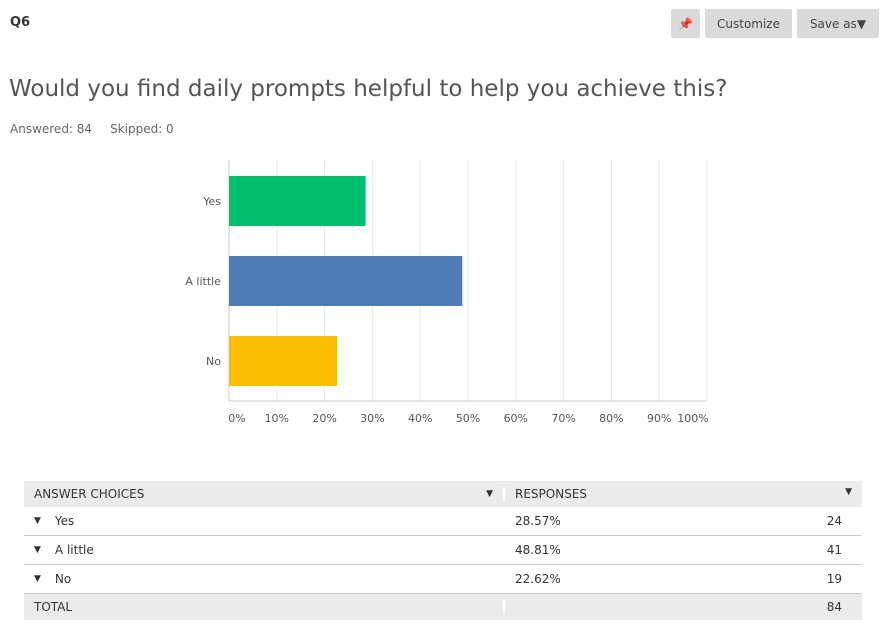  I want to click on table-row: ▼ No 22.62% 19, so click(443, 579).